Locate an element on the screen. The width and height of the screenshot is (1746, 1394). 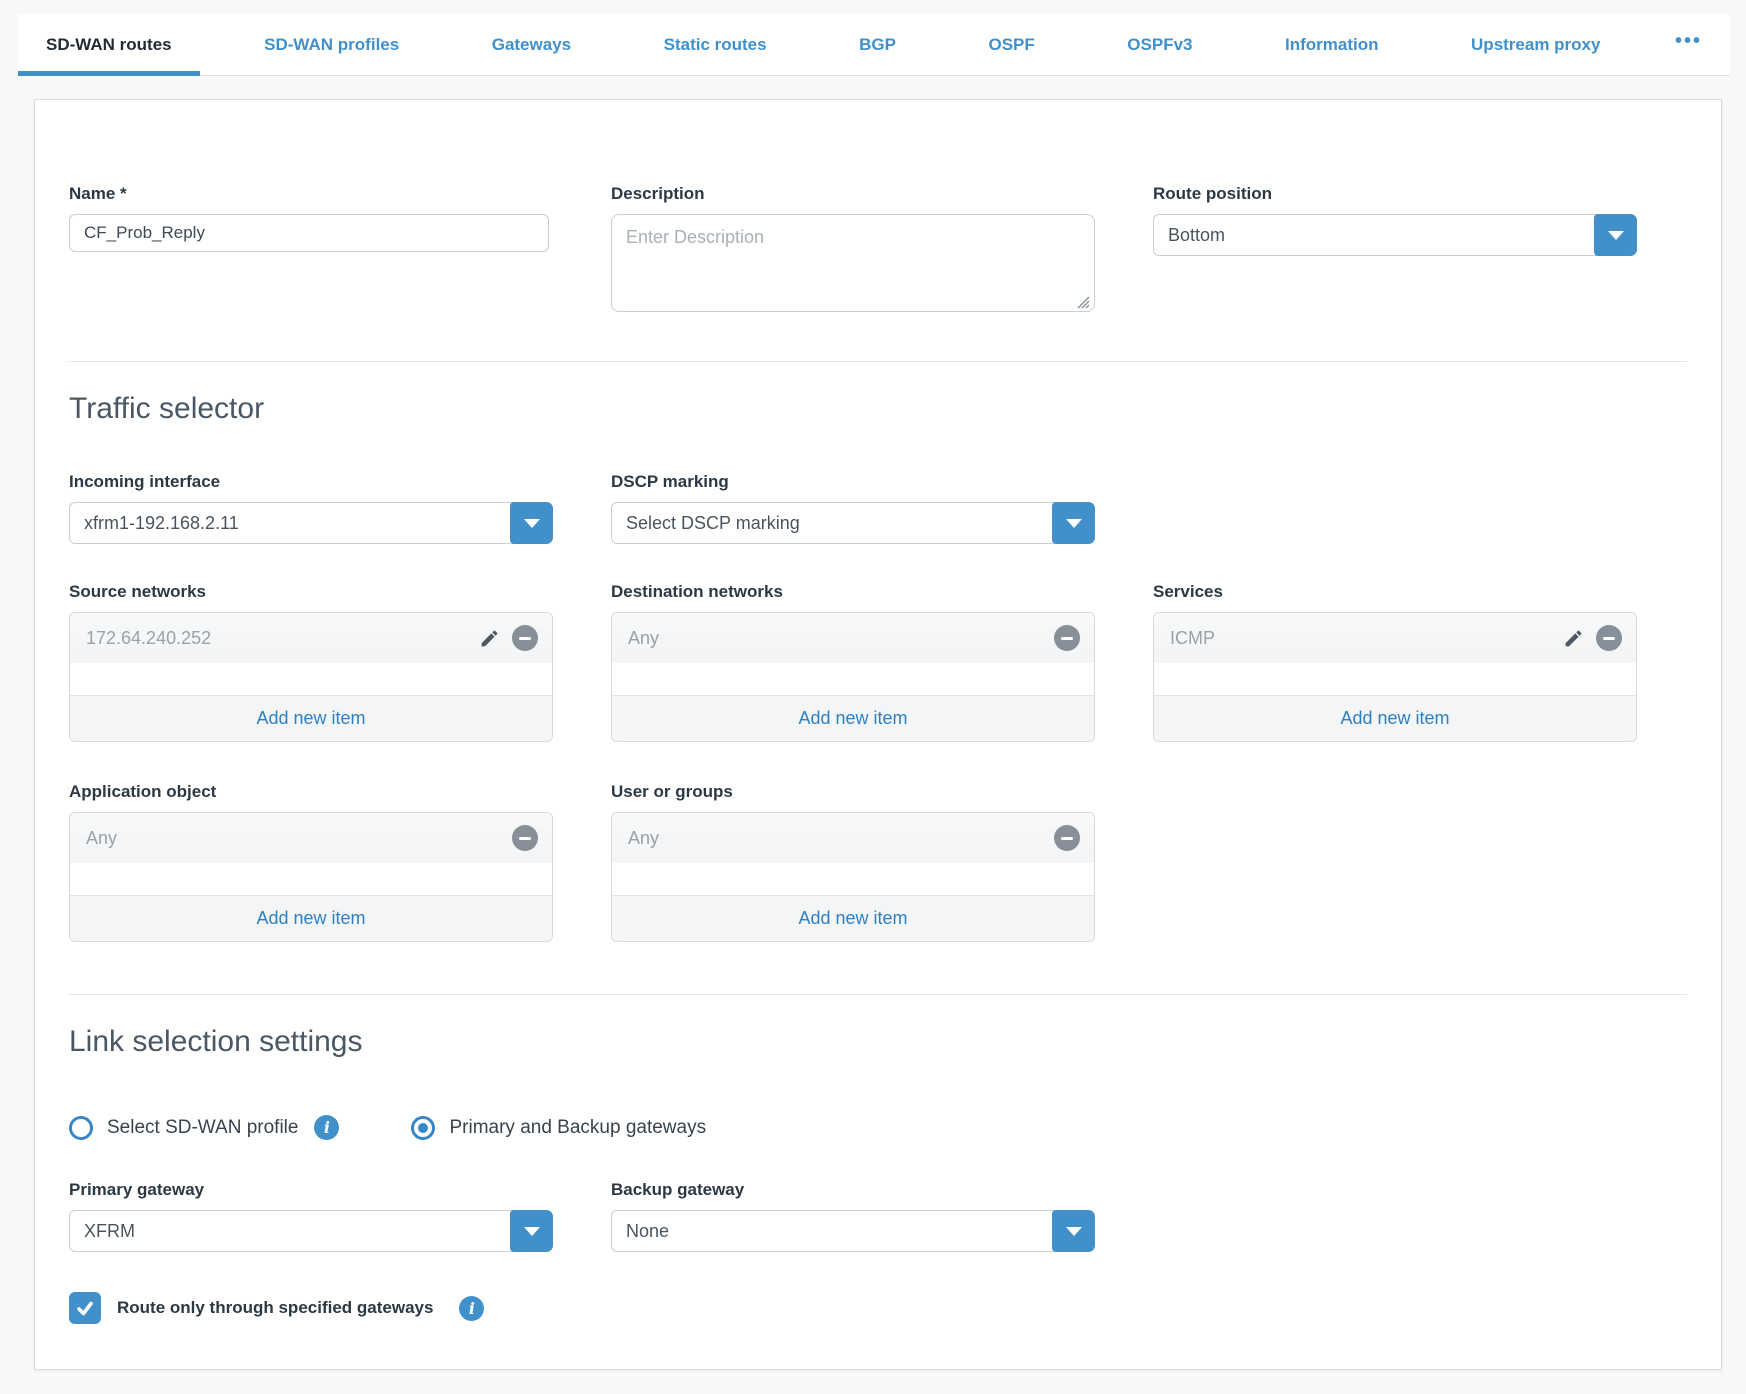
route-position-select: Bottom is located at coordinates (1395, 235).